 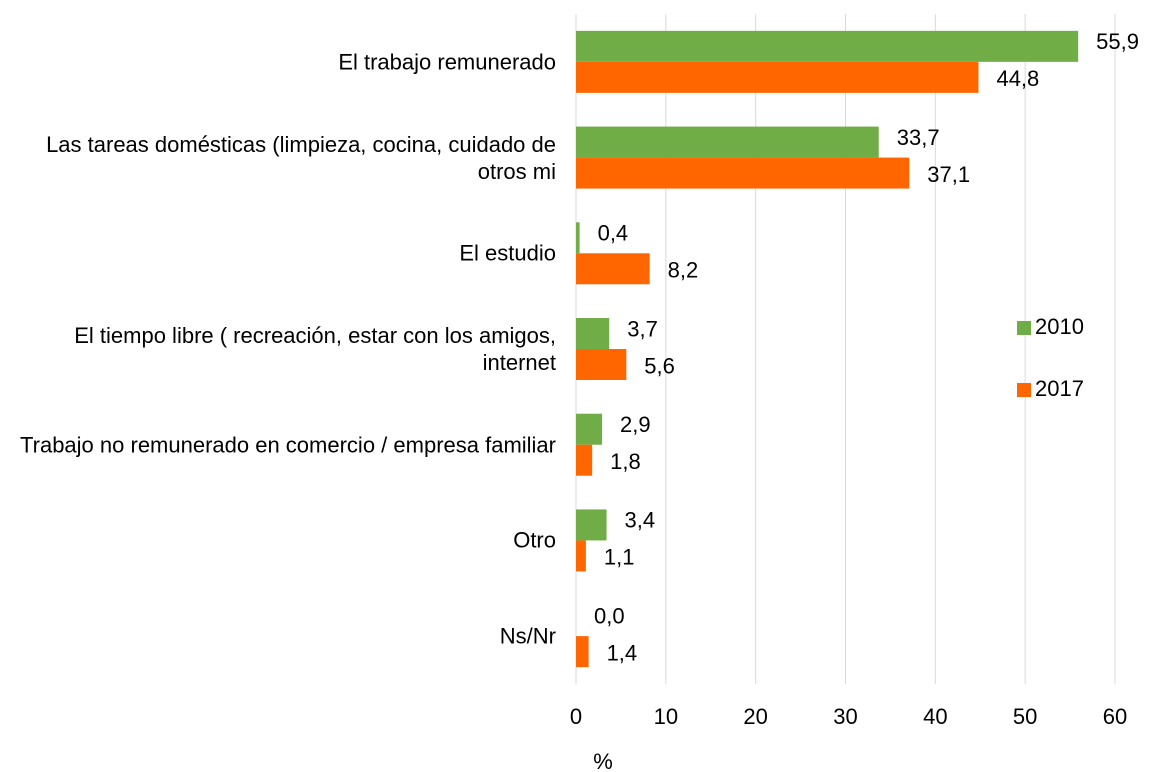 I want to click on y-tick-label: Otro, so click(x=534, y=540).